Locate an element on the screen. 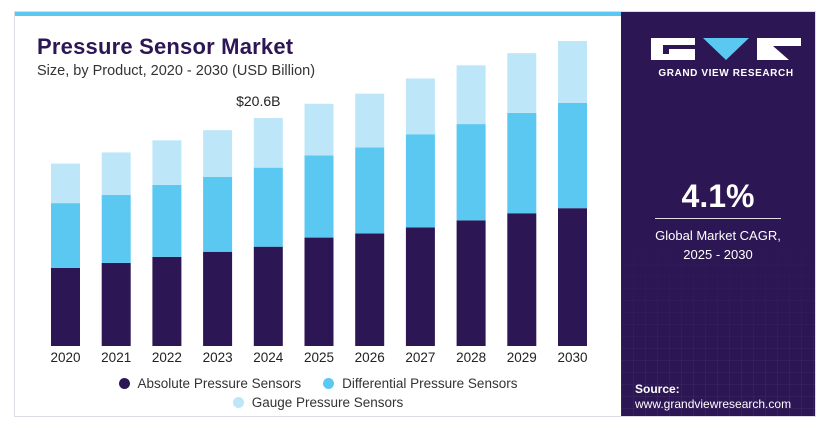 The image size is (829, 430). legend-item-absolute: Absolute Pressure Sensors is located at coordinates (210, 383).